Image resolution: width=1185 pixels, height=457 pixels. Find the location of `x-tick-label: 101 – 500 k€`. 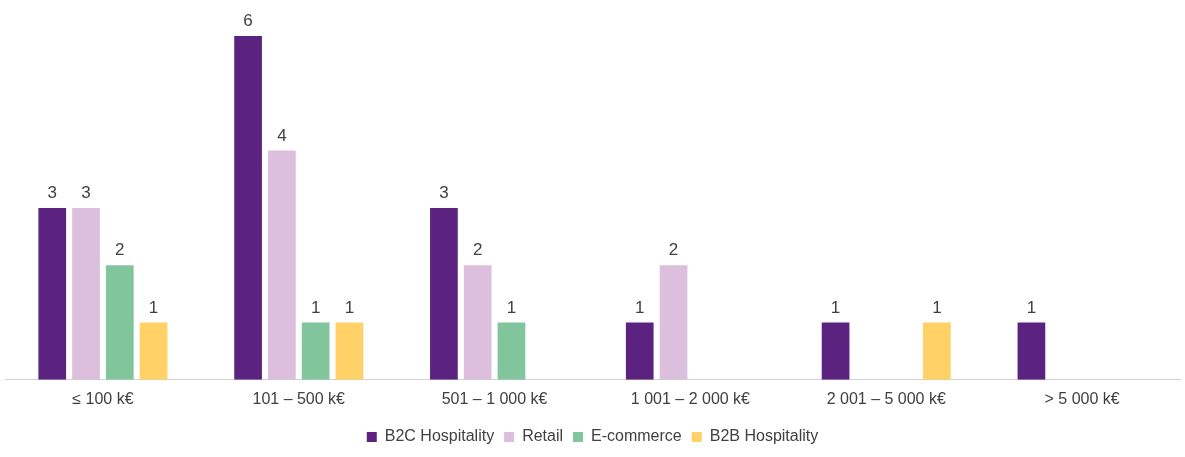

x-tick-label: 101 – 500 k€ is located at coordinates (299, 398).